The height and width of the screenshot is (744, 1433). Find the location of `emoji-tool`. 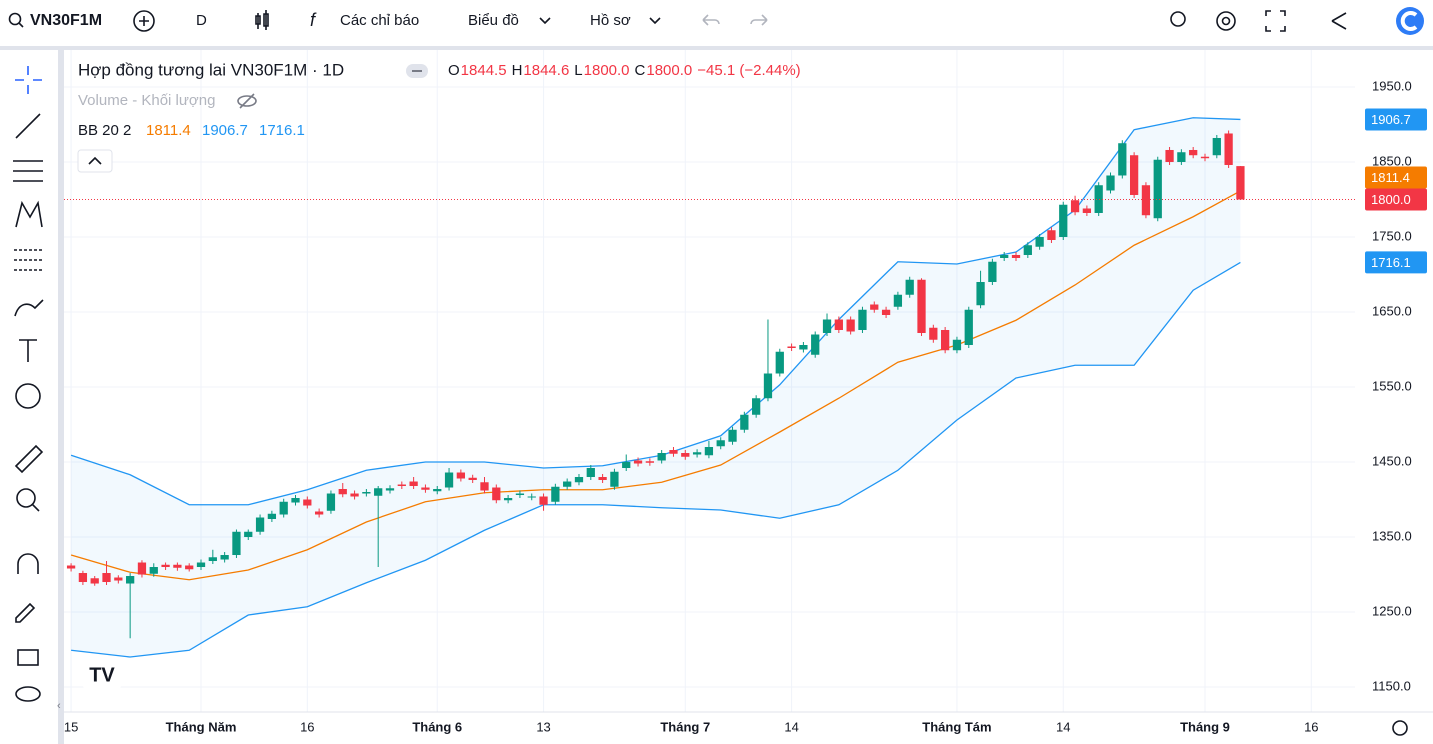

emoji-tool is located at coordinates (28, 396).